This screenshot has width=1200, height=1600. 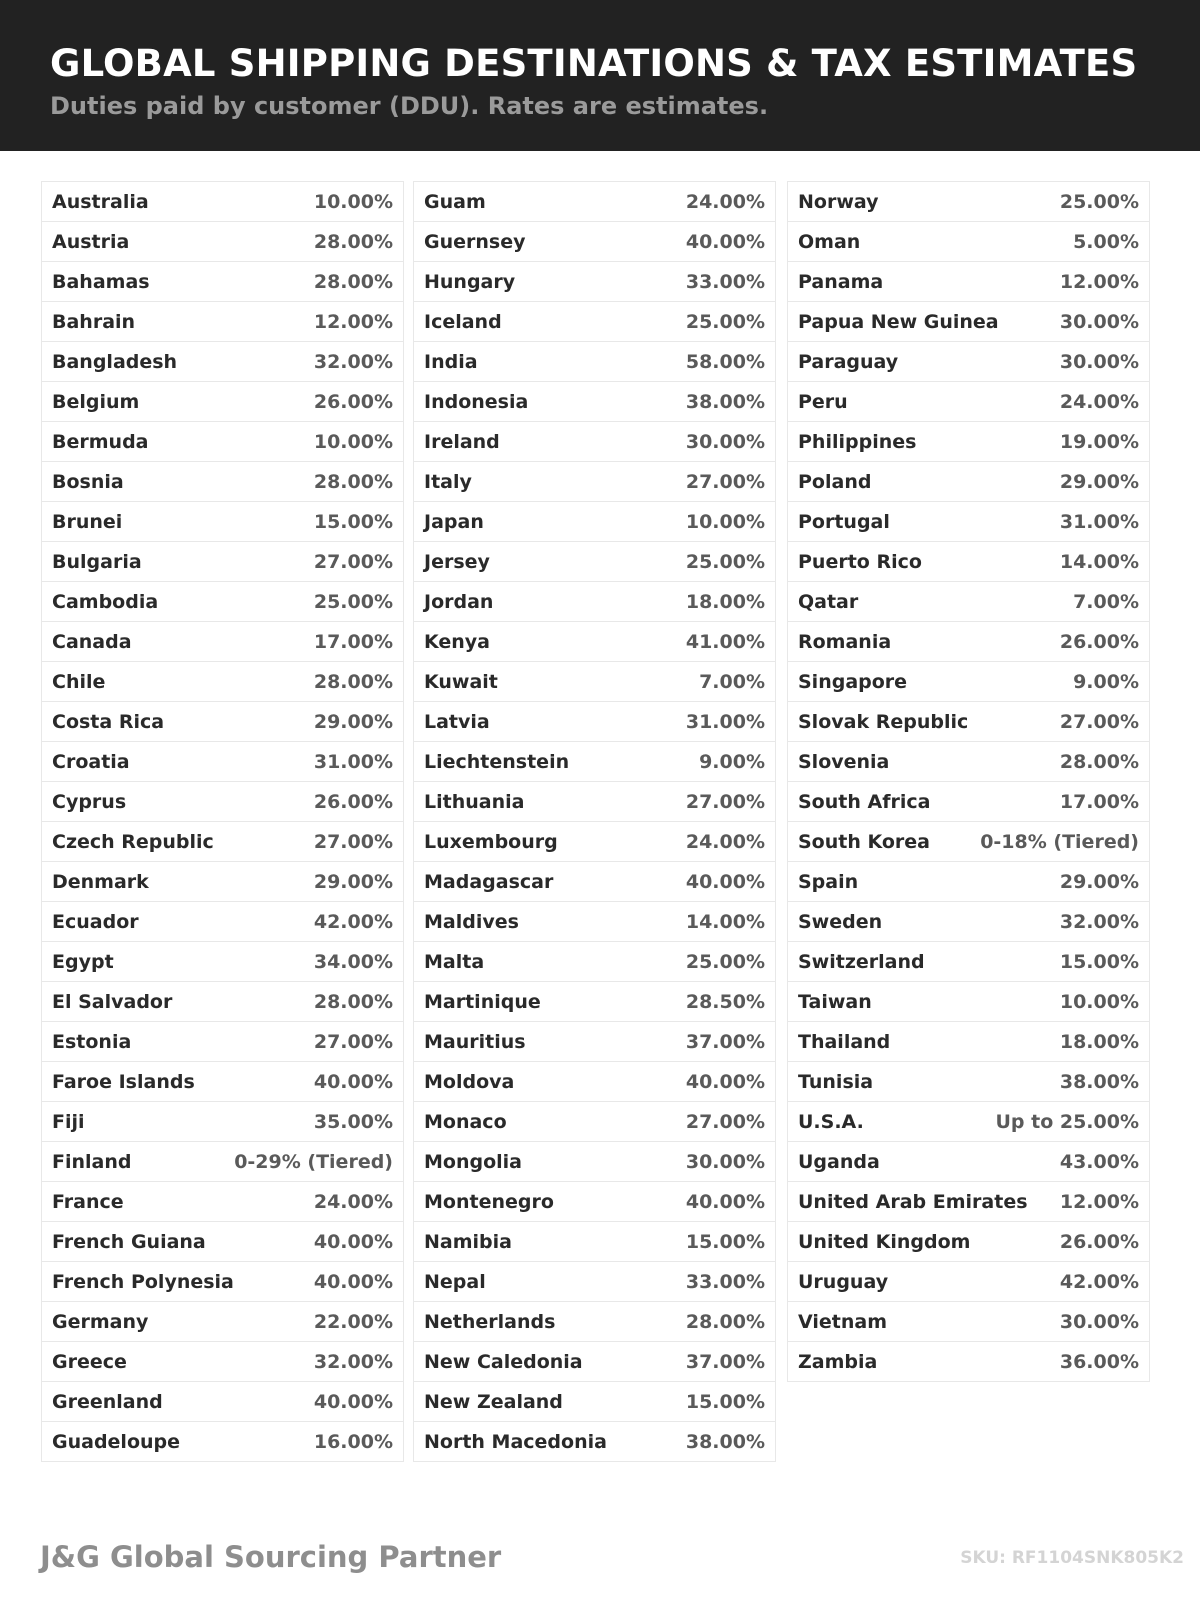 What do you see at coordinates (451, 361) in the screenshot?
I see `country-name: India` at bounding box center [451, 361].